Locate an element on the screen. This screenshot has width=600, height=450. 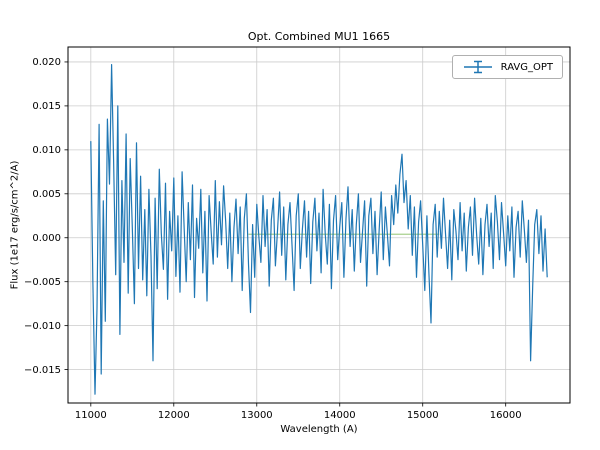
x-axis-label: Wavelength (A) is located at coordinates (319, 429).